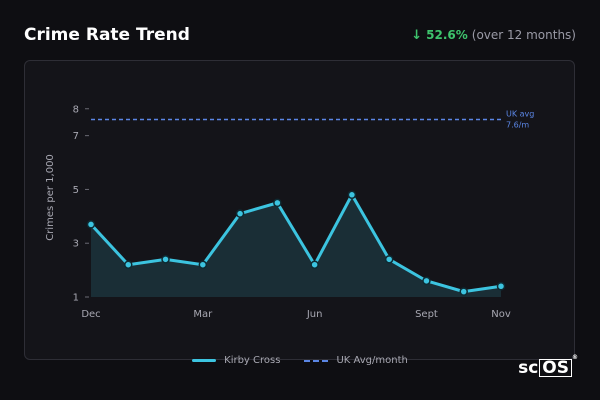 The image size is (600, 400). Describe the element at coordinates (501, 314) in the screenshot. I see `x-tick-label: Nov` at that location.